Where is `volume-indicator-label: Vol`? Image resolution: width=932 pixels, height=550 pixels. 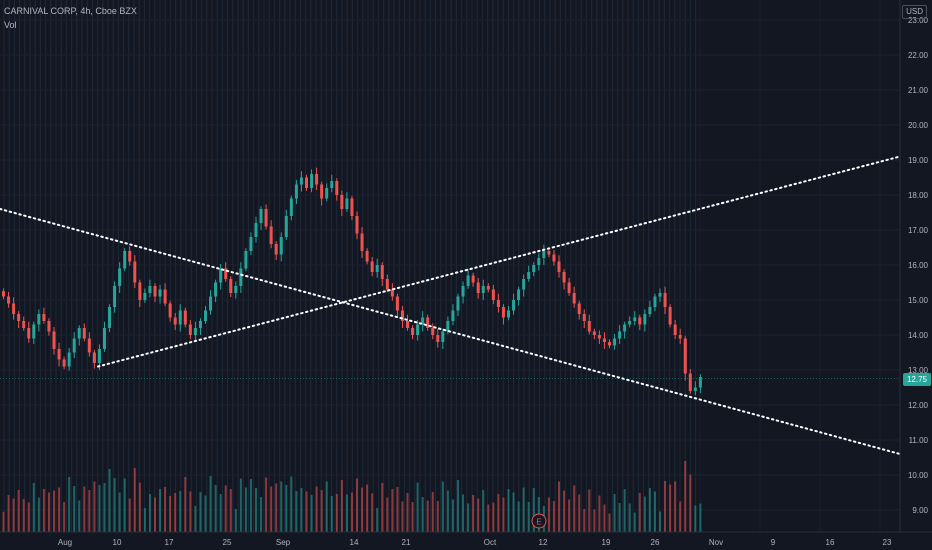
volume-indicator-label: Vol is located at coordinates (10, 25).